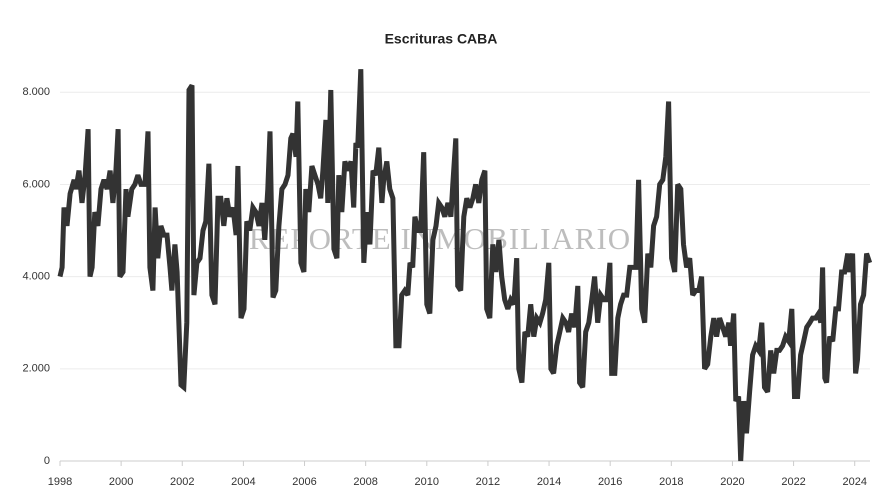  I want to click on x-tick-label: 2016, so click(610, 482).